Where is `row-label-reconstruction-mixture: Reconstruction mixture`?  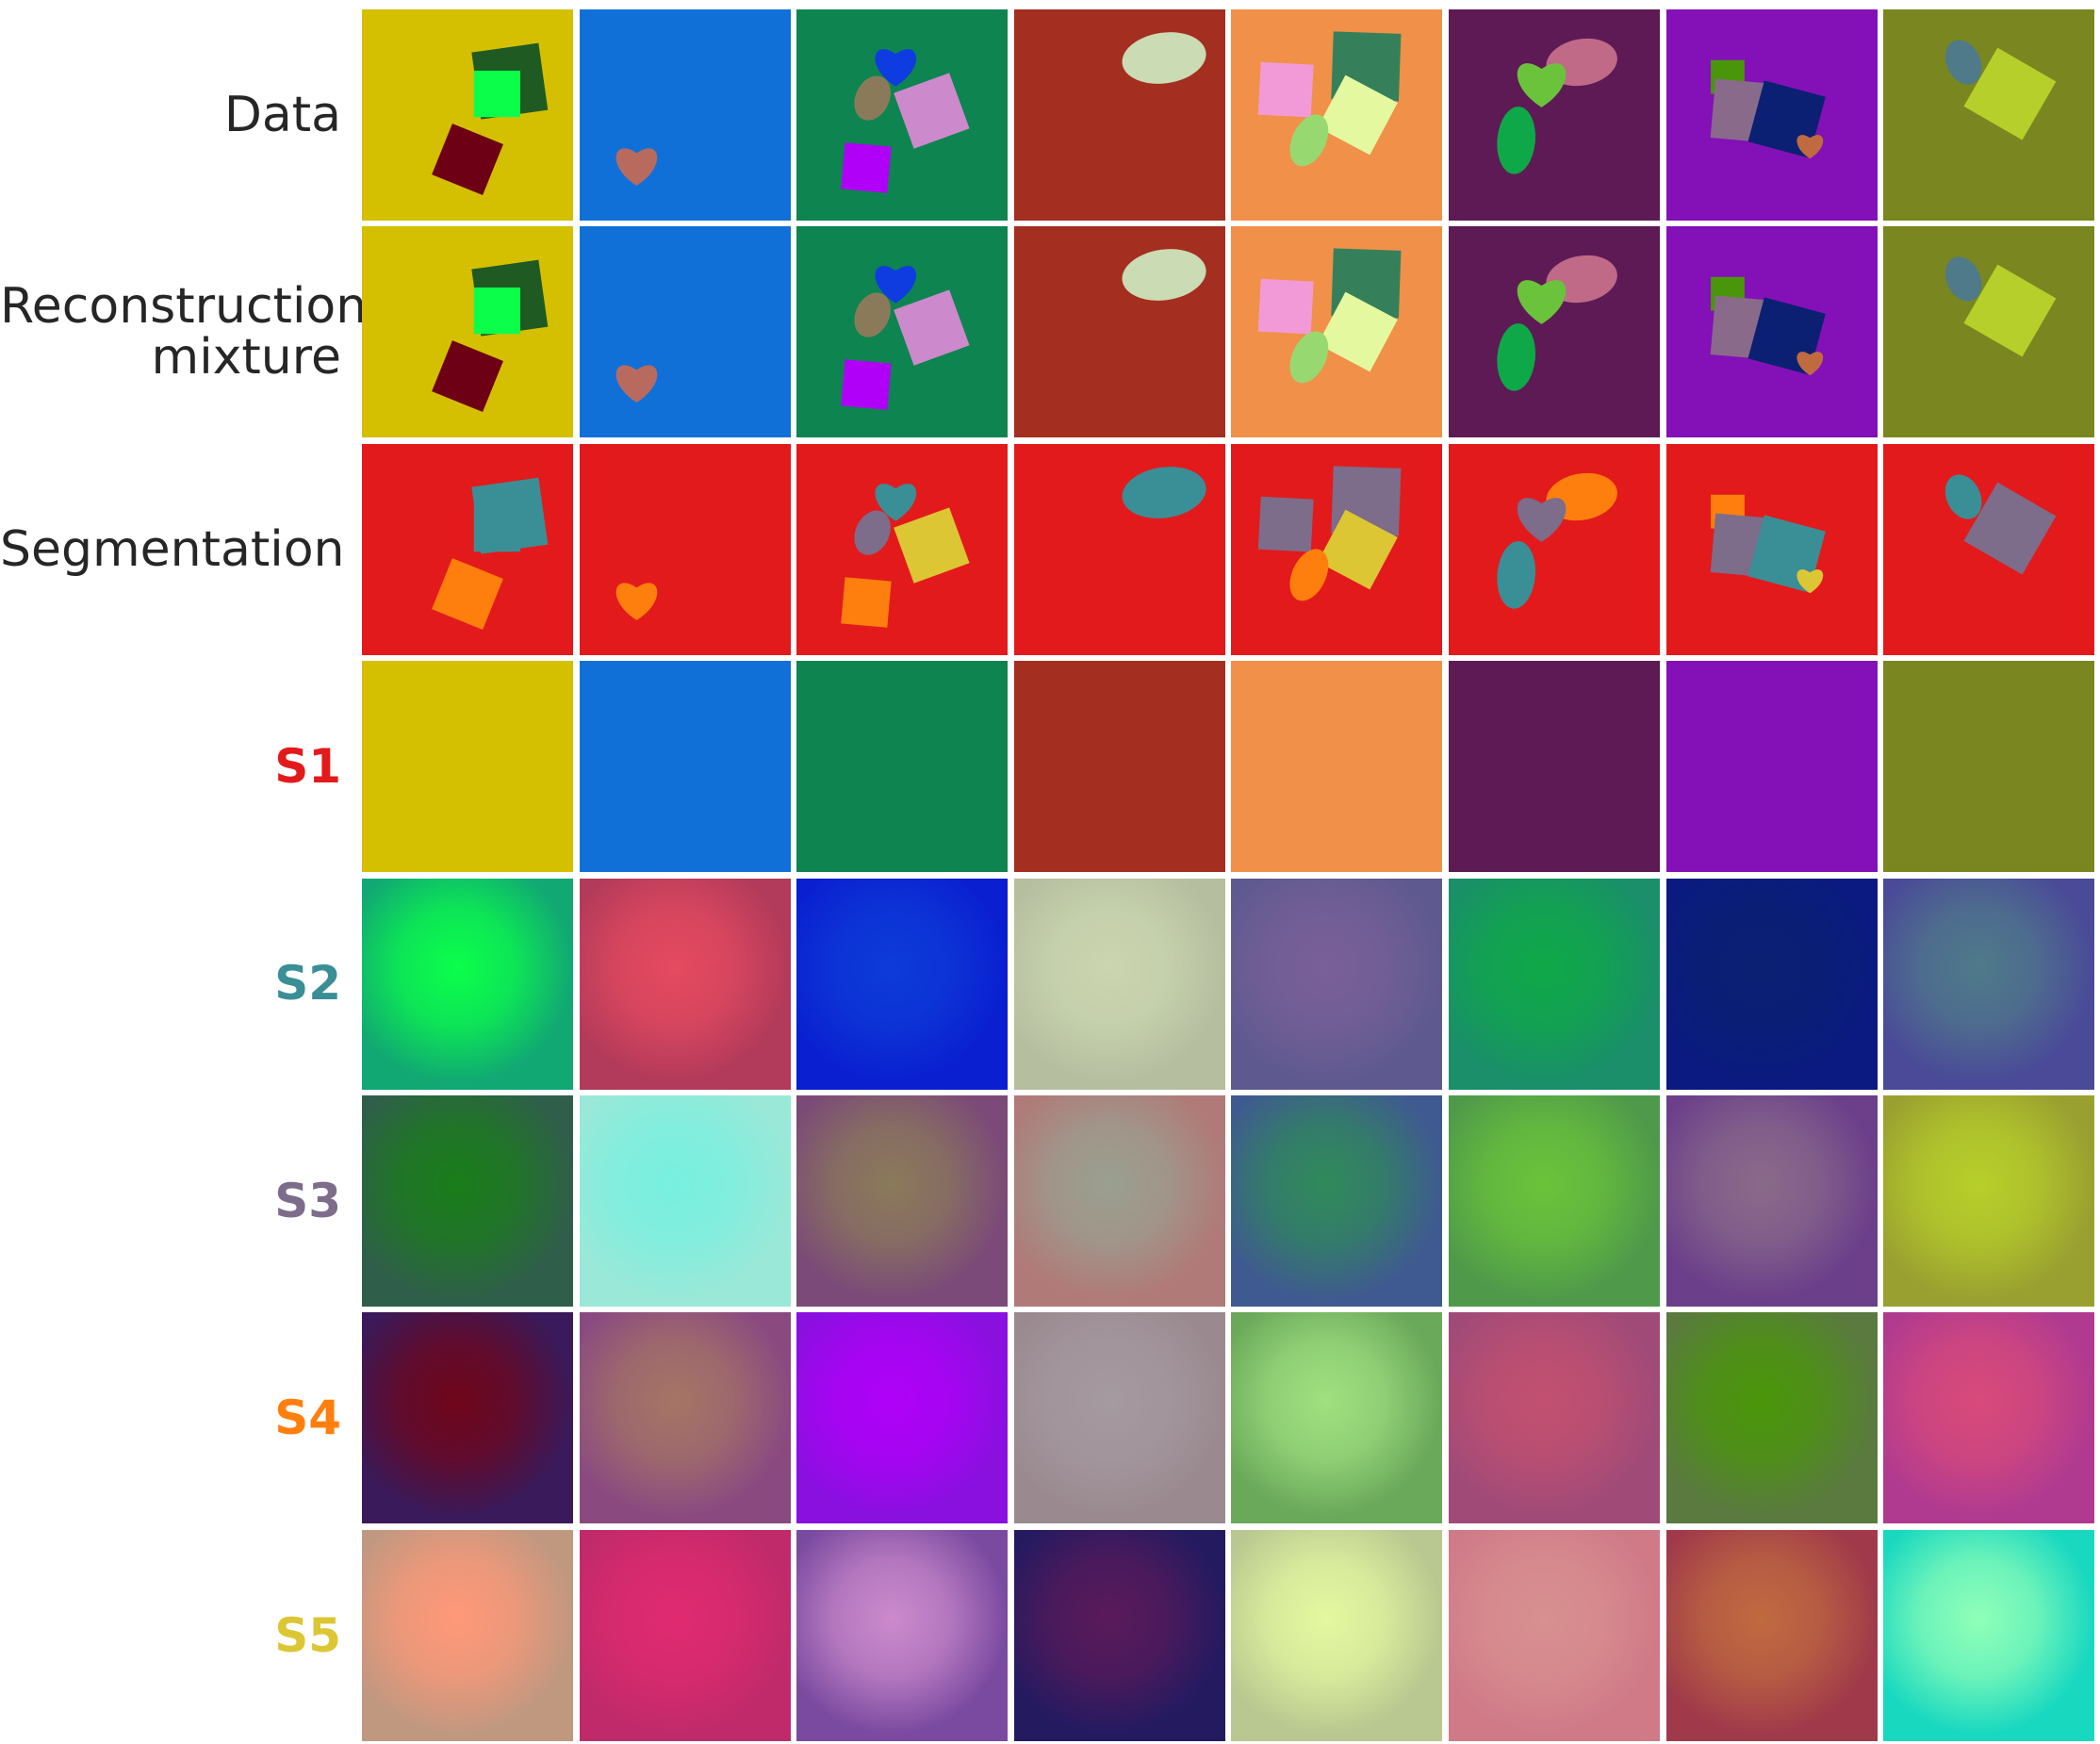
row-label-reconstruction-mixture: Reconstruction mixture is located at coordinates (184, 332).